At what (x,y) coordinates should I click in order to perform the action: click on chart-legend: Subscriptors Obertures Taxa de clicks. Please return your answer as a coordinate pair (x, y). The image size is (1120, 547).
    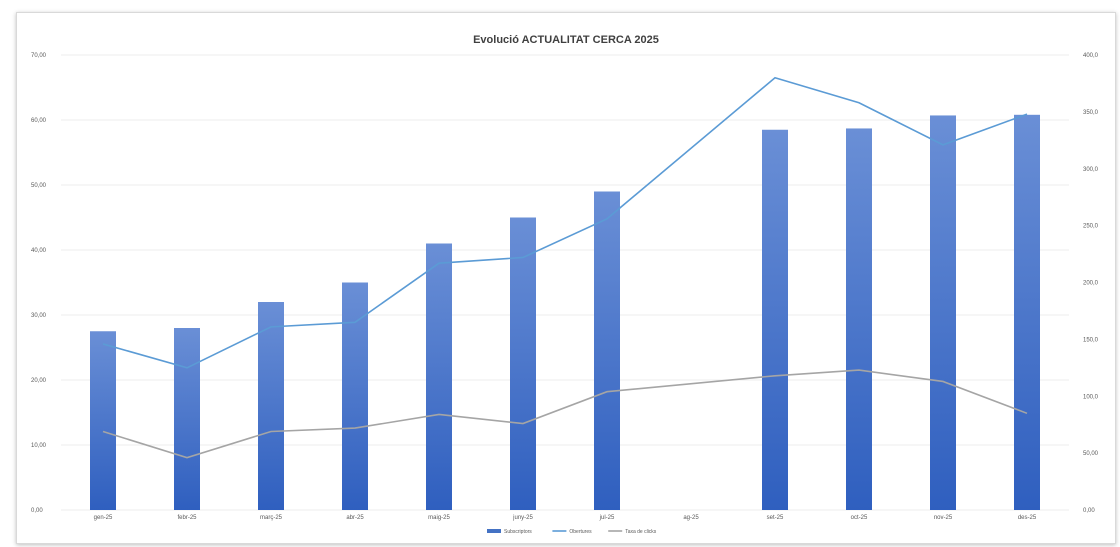
    Looking at the image, I should click on (572, 532).